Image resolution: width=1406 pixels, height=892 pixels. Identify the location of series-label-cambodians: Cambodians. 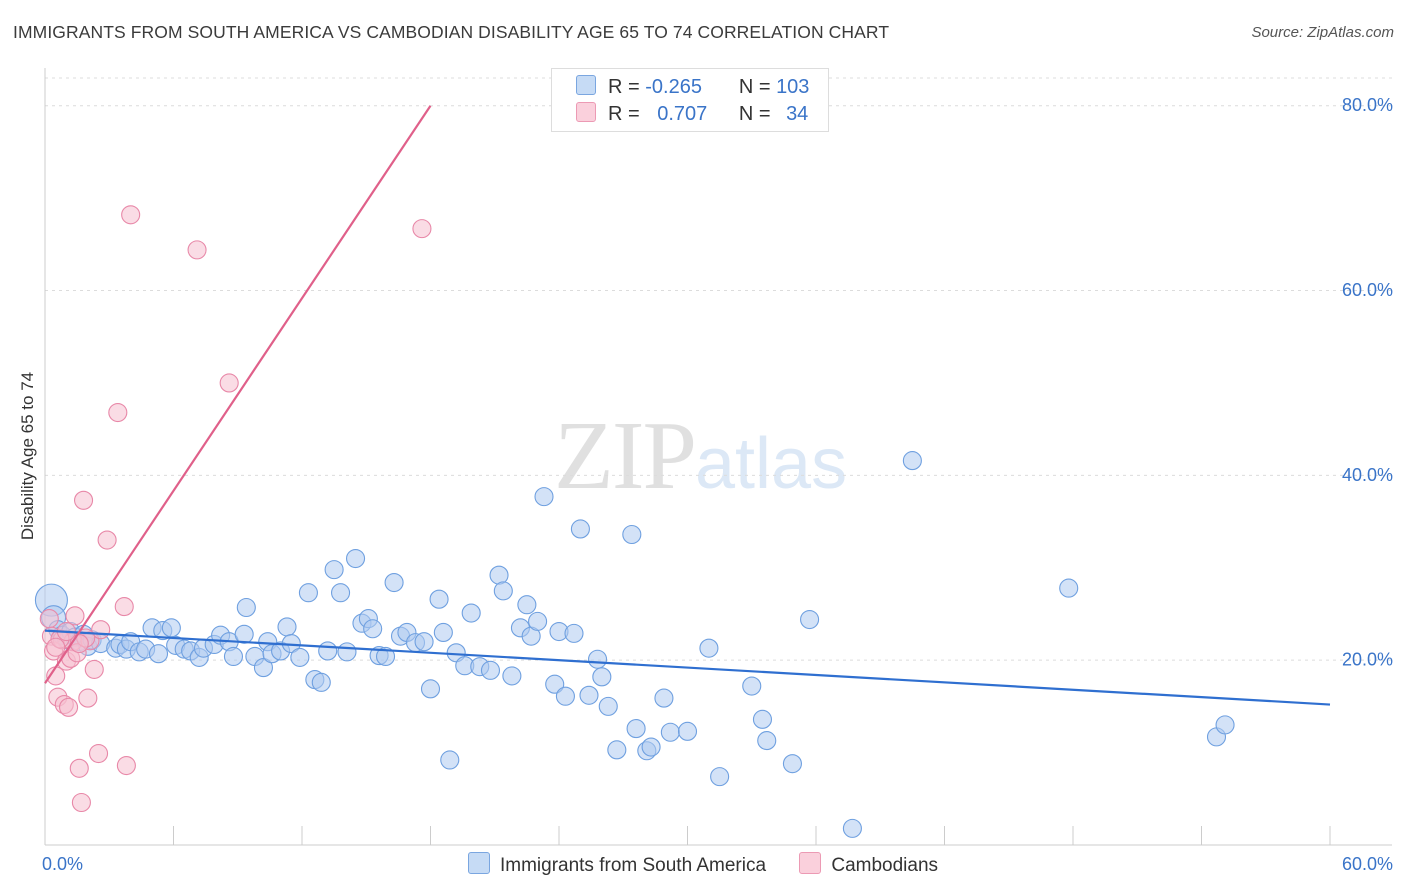
(885, 865).